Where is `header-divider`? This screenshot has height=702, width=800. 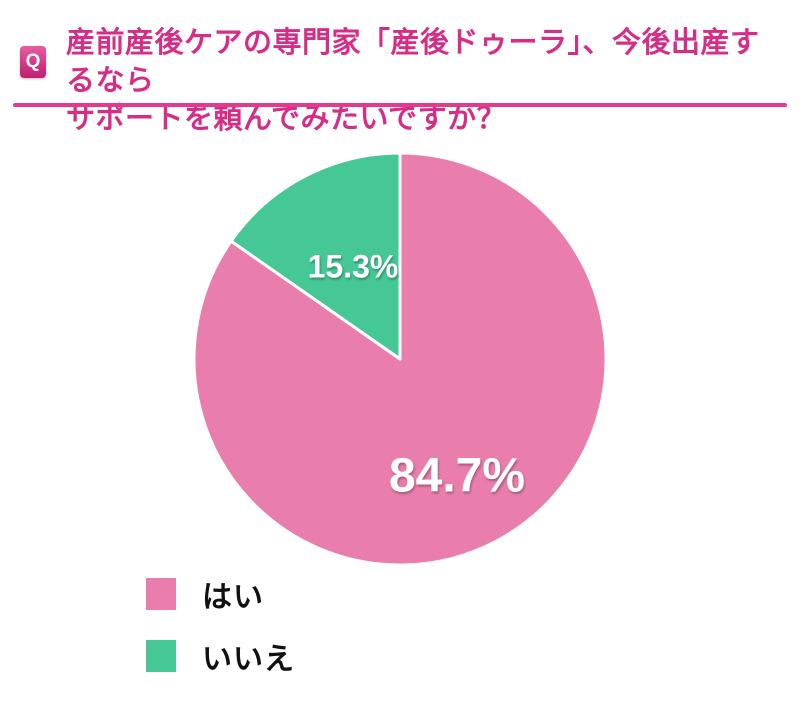 header-divider is located at coordinates (400, 105).